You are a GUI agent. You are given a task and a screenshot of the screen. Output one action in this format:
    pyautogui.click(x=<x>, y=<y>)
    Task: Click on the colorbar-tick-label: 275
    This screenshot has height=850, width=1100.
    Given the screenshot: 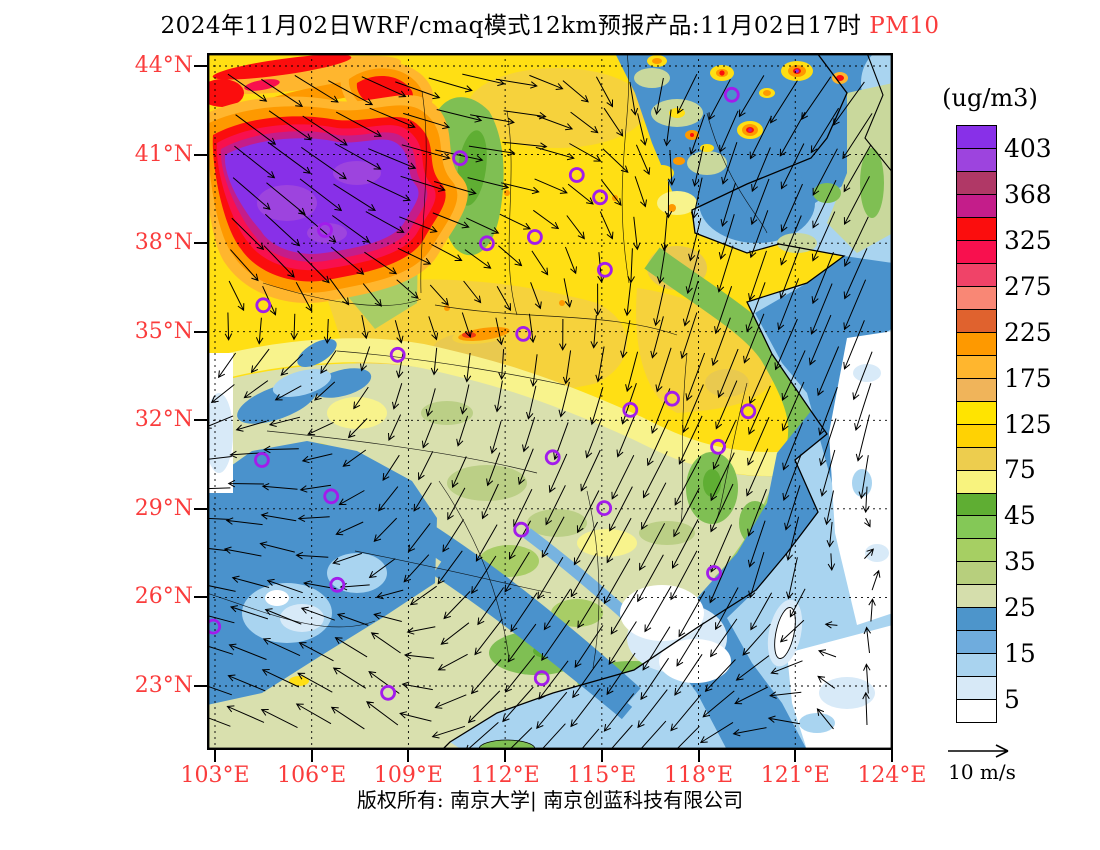 What is the action you would take?
    pyautogui.click(x=1028, y=286)
    